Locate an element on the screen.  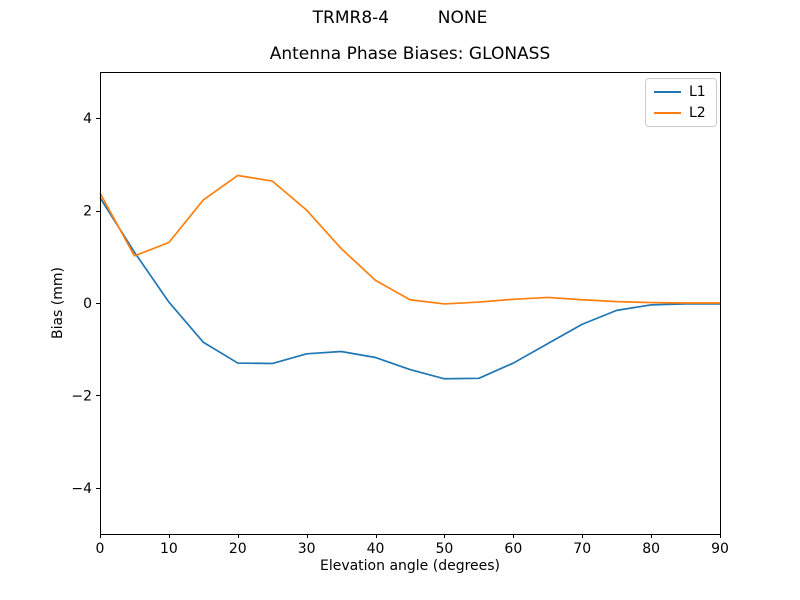
y-tick-label: −2 is located at coordinates (81, 396).